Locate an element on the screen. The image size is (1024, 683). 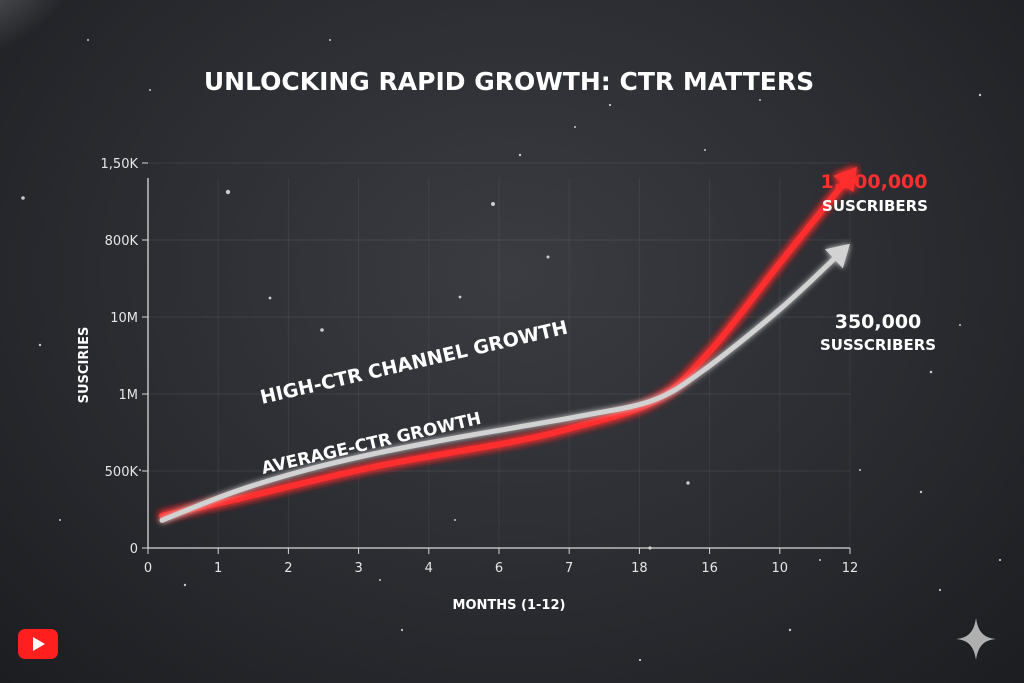
series-label-high-ctr: HIGH-CTR CHANNEL GROWTH is located at coordinates (414, 363).